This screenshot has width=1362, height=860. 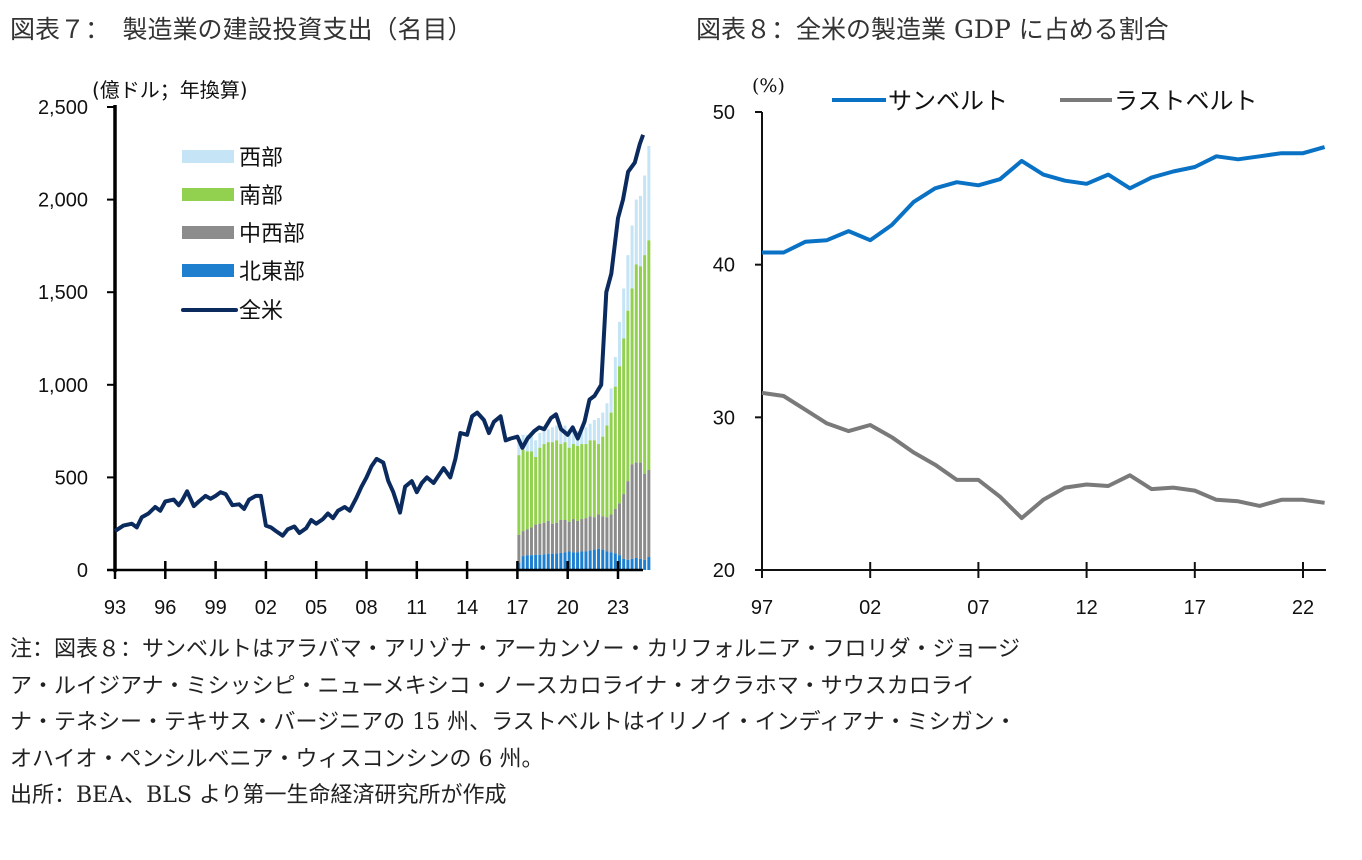 I want to click on chart7-x-tick-label: 08, so click(x=366, y=608).